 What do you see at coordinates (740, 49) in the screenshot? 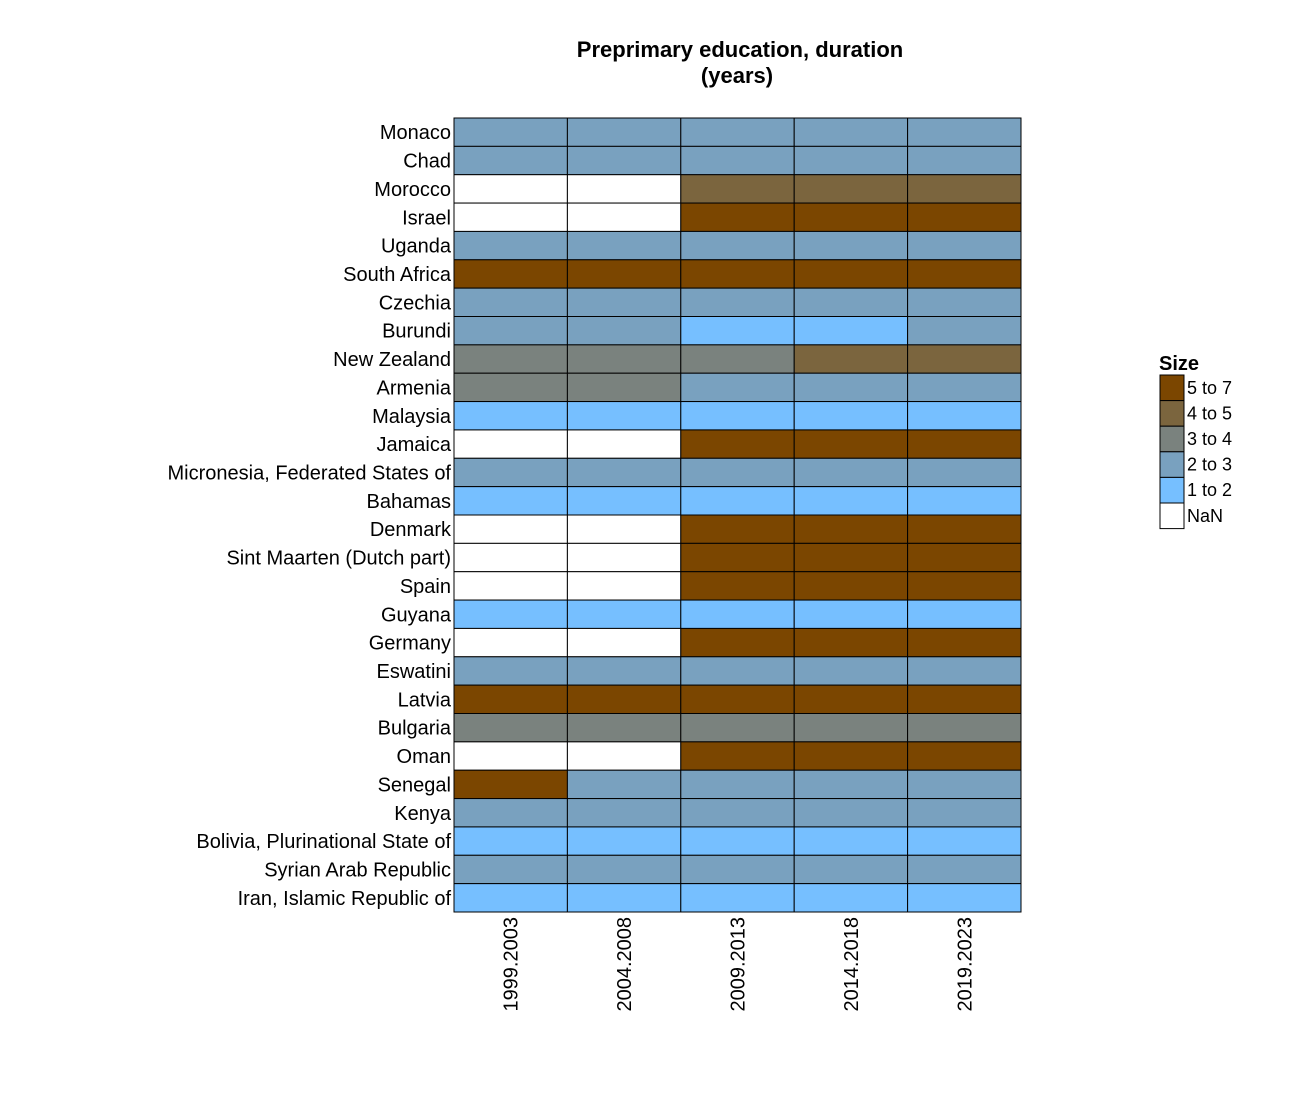
I see `chart-title-line-1: Preprimary education, duration` at bounding box center [740, 49].